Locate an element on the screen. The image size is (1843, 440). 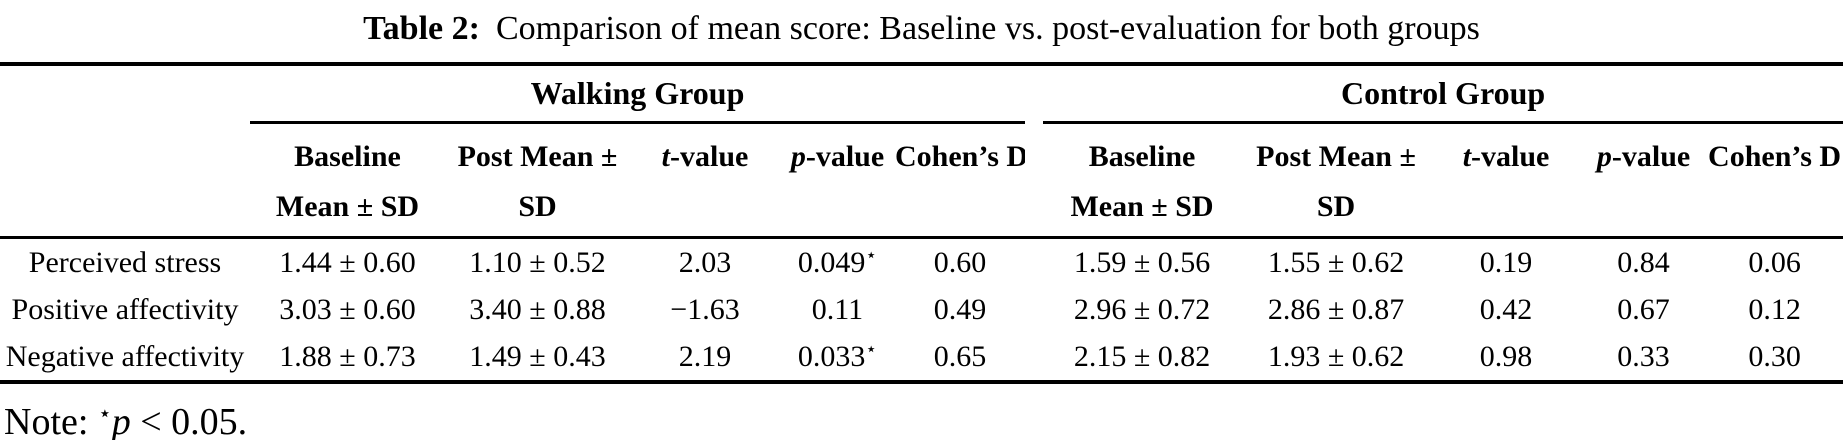
group-header-walking: Walking Group is located at coordinates (638, 94).